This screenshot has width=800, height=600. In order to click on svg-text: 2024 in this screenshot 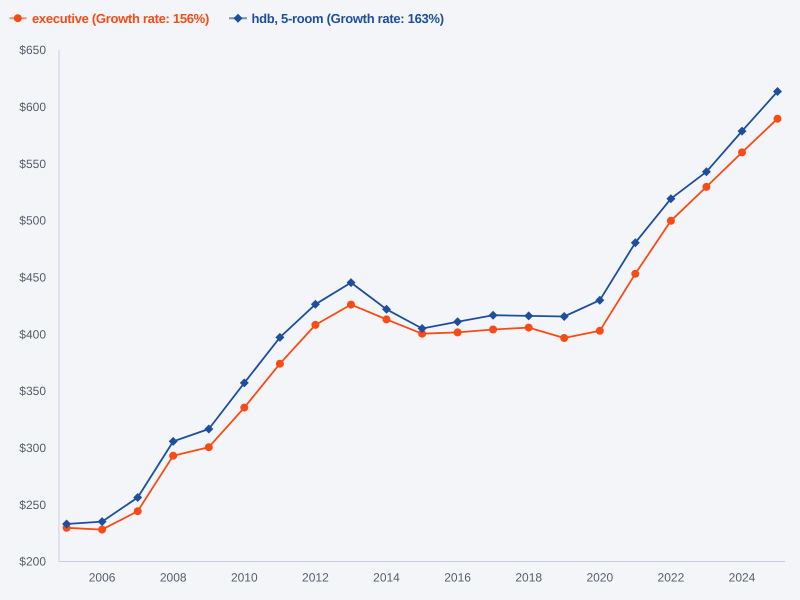, I will do `click(742, 578)`.